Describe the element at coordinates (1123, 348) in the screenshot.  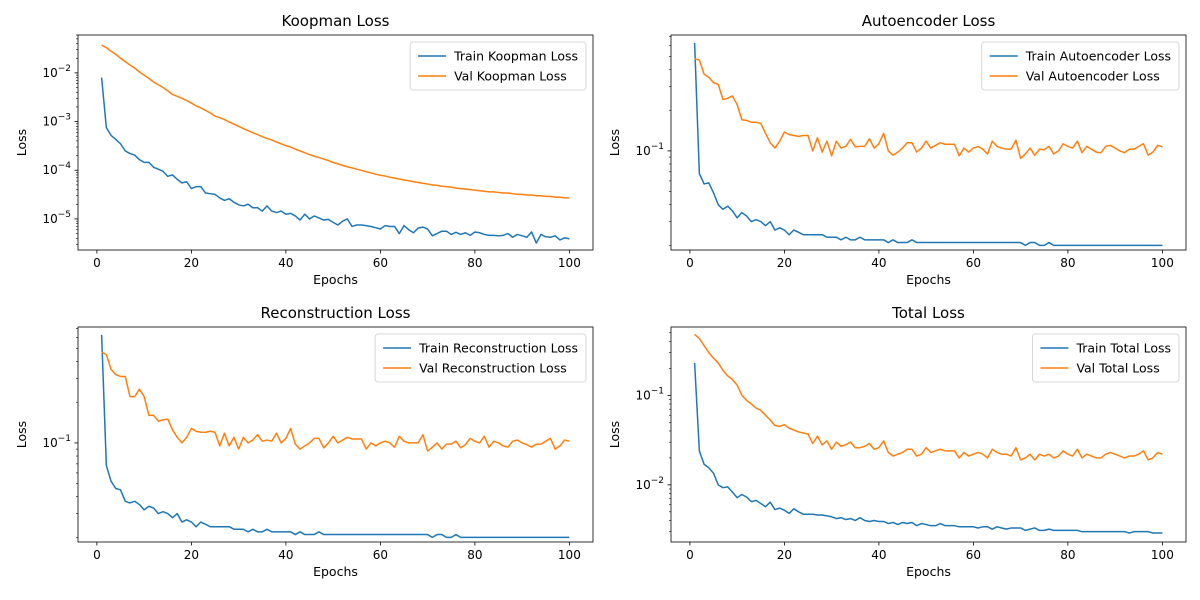
I see `legend-entry-train: Train Total Loss` at that location.